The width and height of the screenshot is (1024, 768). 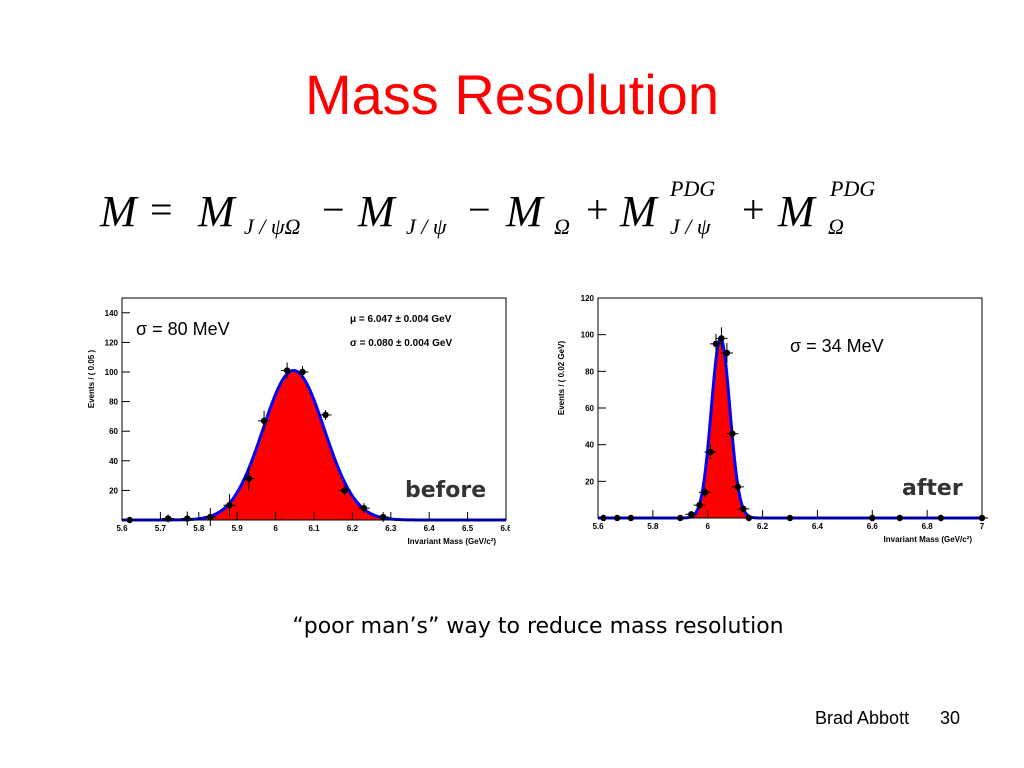 What do you see at coordinates (928, 526) in the screenshot?
I see `x-tick-label: 6.8` at bounding box center [928, 526].